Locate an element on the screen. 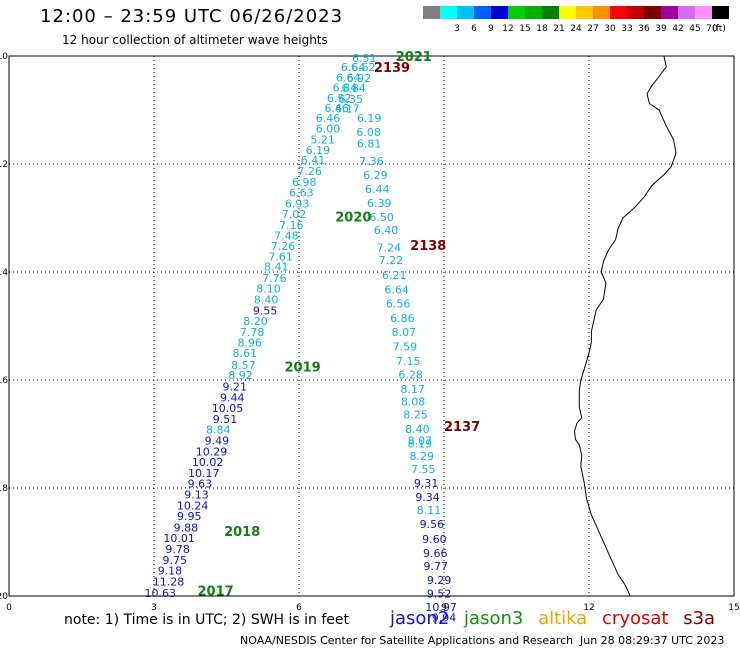 The width and height of the screenshot is (740, 650). wave-height-value: 9.13 is located at coordinates (196, 494).